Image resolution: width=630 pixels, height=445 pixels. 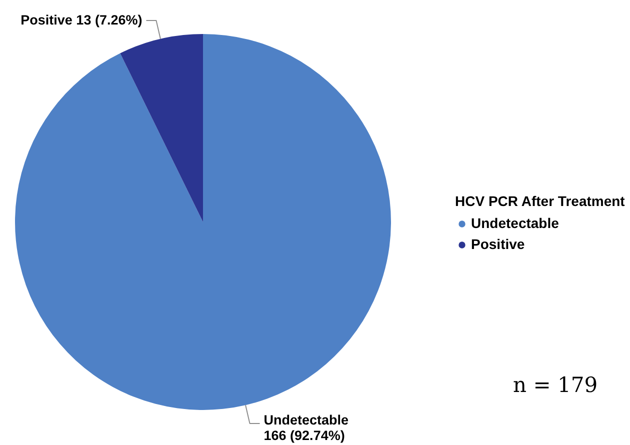 What do you see at coordinates (540, 201) in the screenshot?
I see `legend-title: HCV PCR After Treatment` at bounding box center [540, 201].